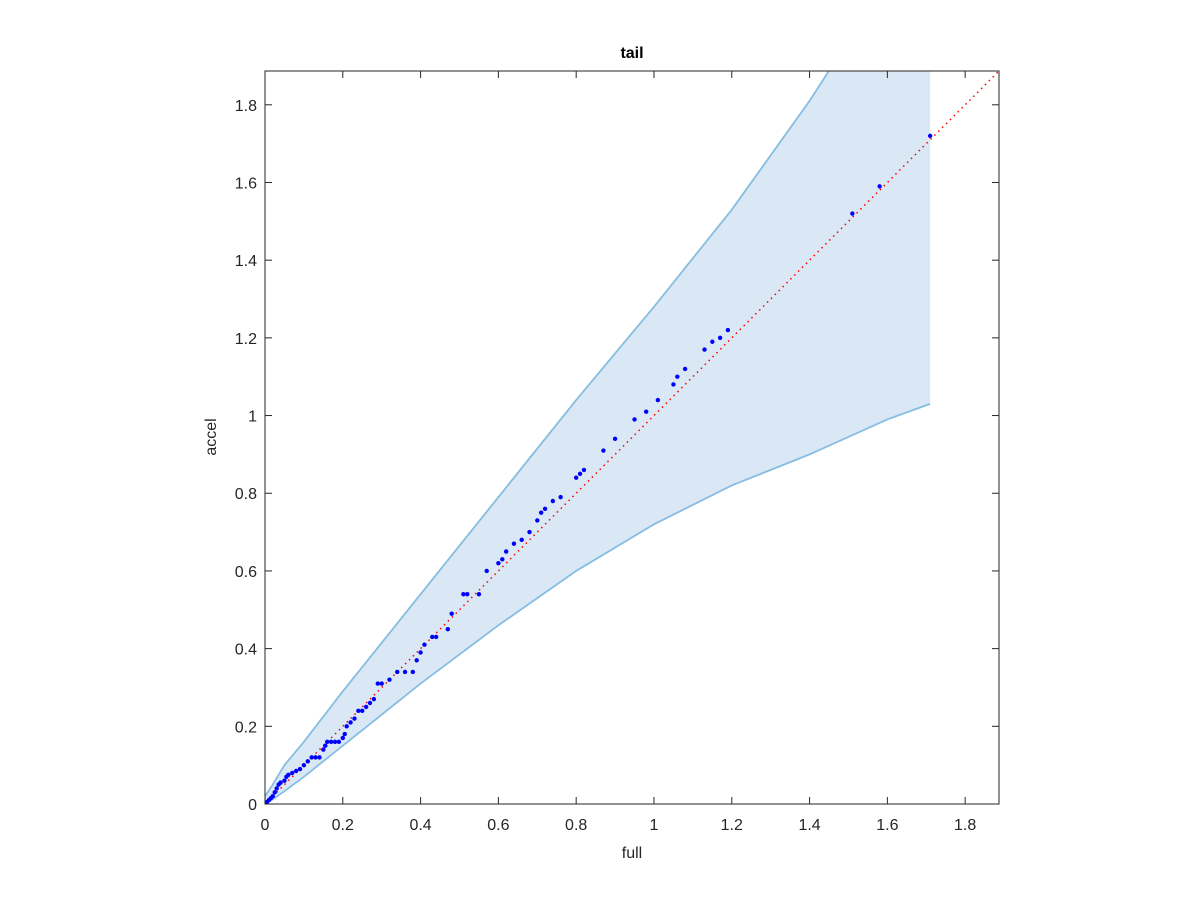 Image resolution: width=1200 pixels, height=905 pixels. Describe the element at coordinates (246, 727) in the screenshot. I see `y-tick-label: 0.2` at that location.